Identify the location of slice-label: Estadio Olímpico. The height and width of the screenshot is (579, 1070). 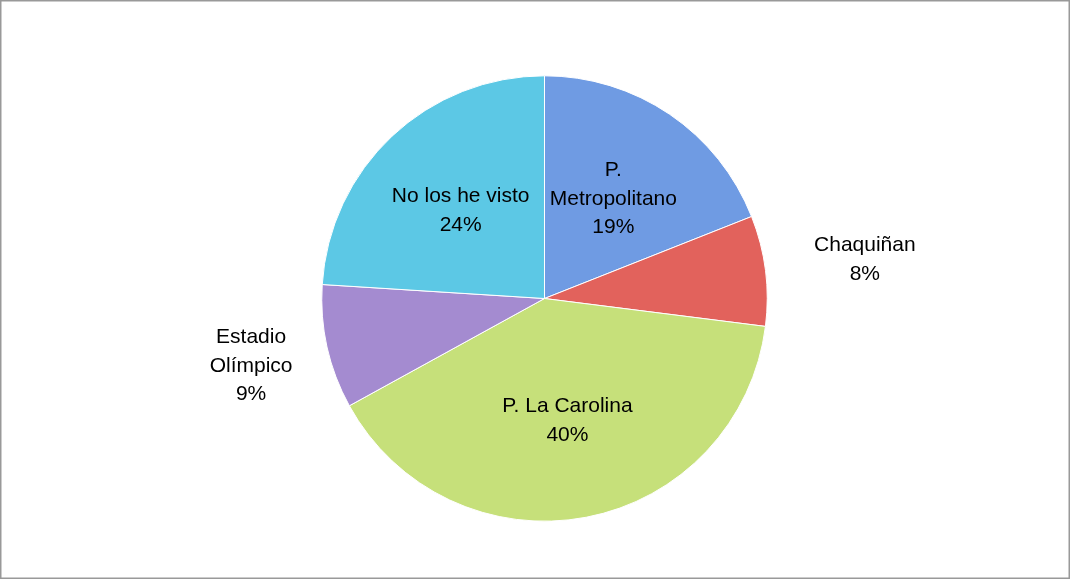
(251, 349).